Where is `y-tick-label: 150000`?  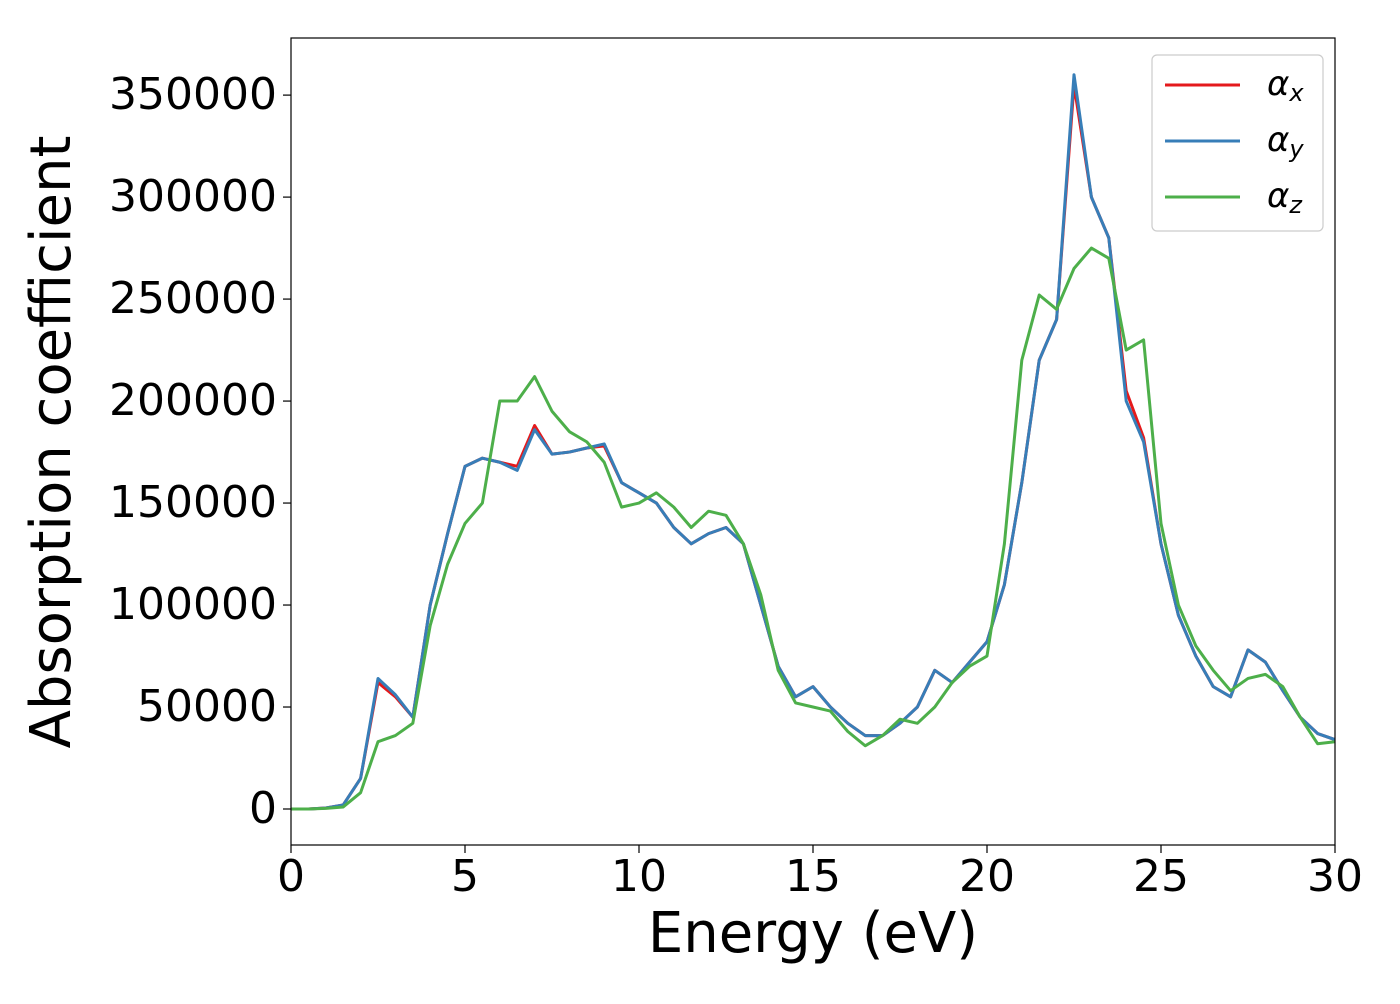
y-tick-label: 150000 is located at coordinates (193, 502).